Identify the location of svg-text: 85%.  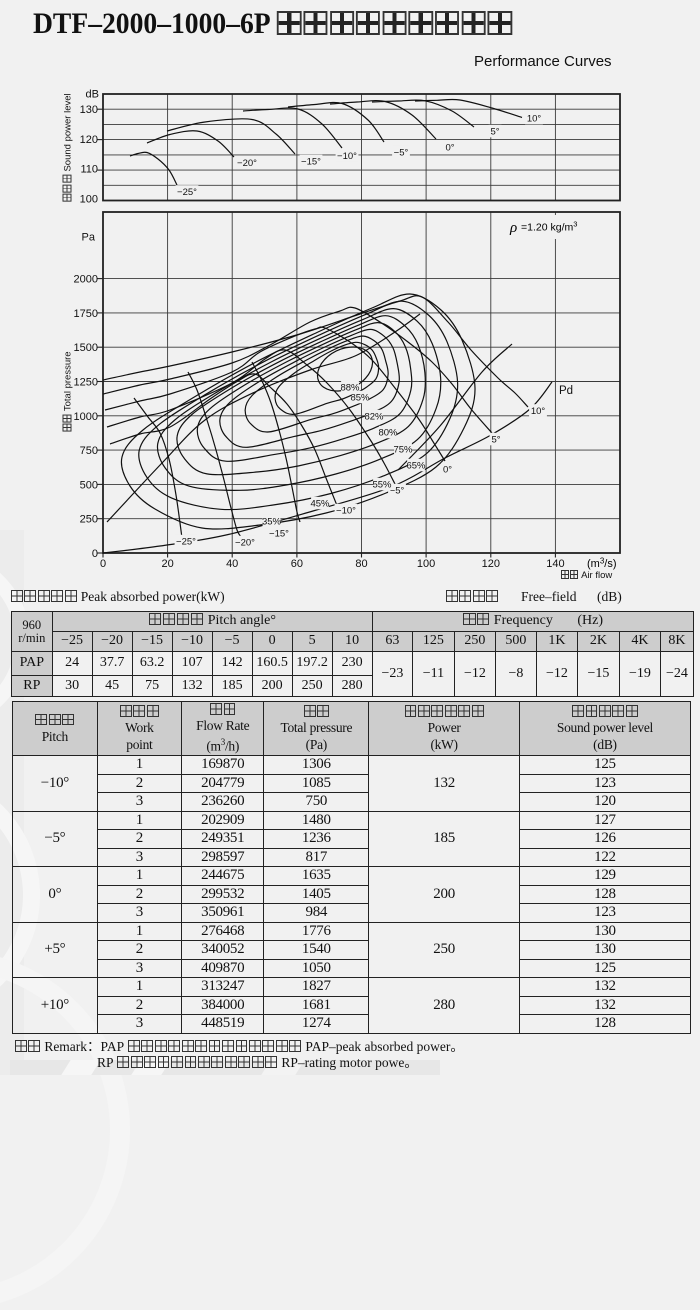
(360, 397).